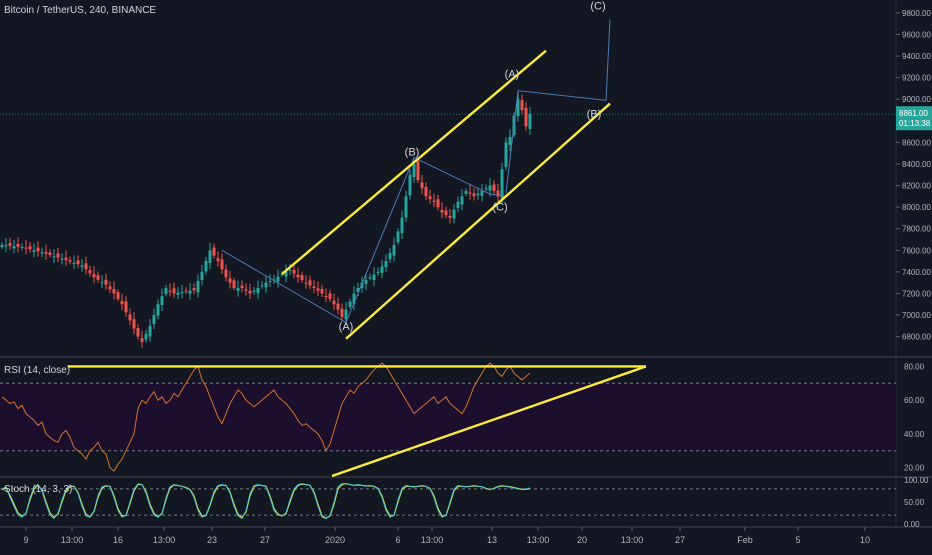 The height and width of the screenshot is (555, 932). What do you see at coordinates (335, 540) in the screenshot?
I see `time-tick-label: 2020` at bounding box center [335, 540].